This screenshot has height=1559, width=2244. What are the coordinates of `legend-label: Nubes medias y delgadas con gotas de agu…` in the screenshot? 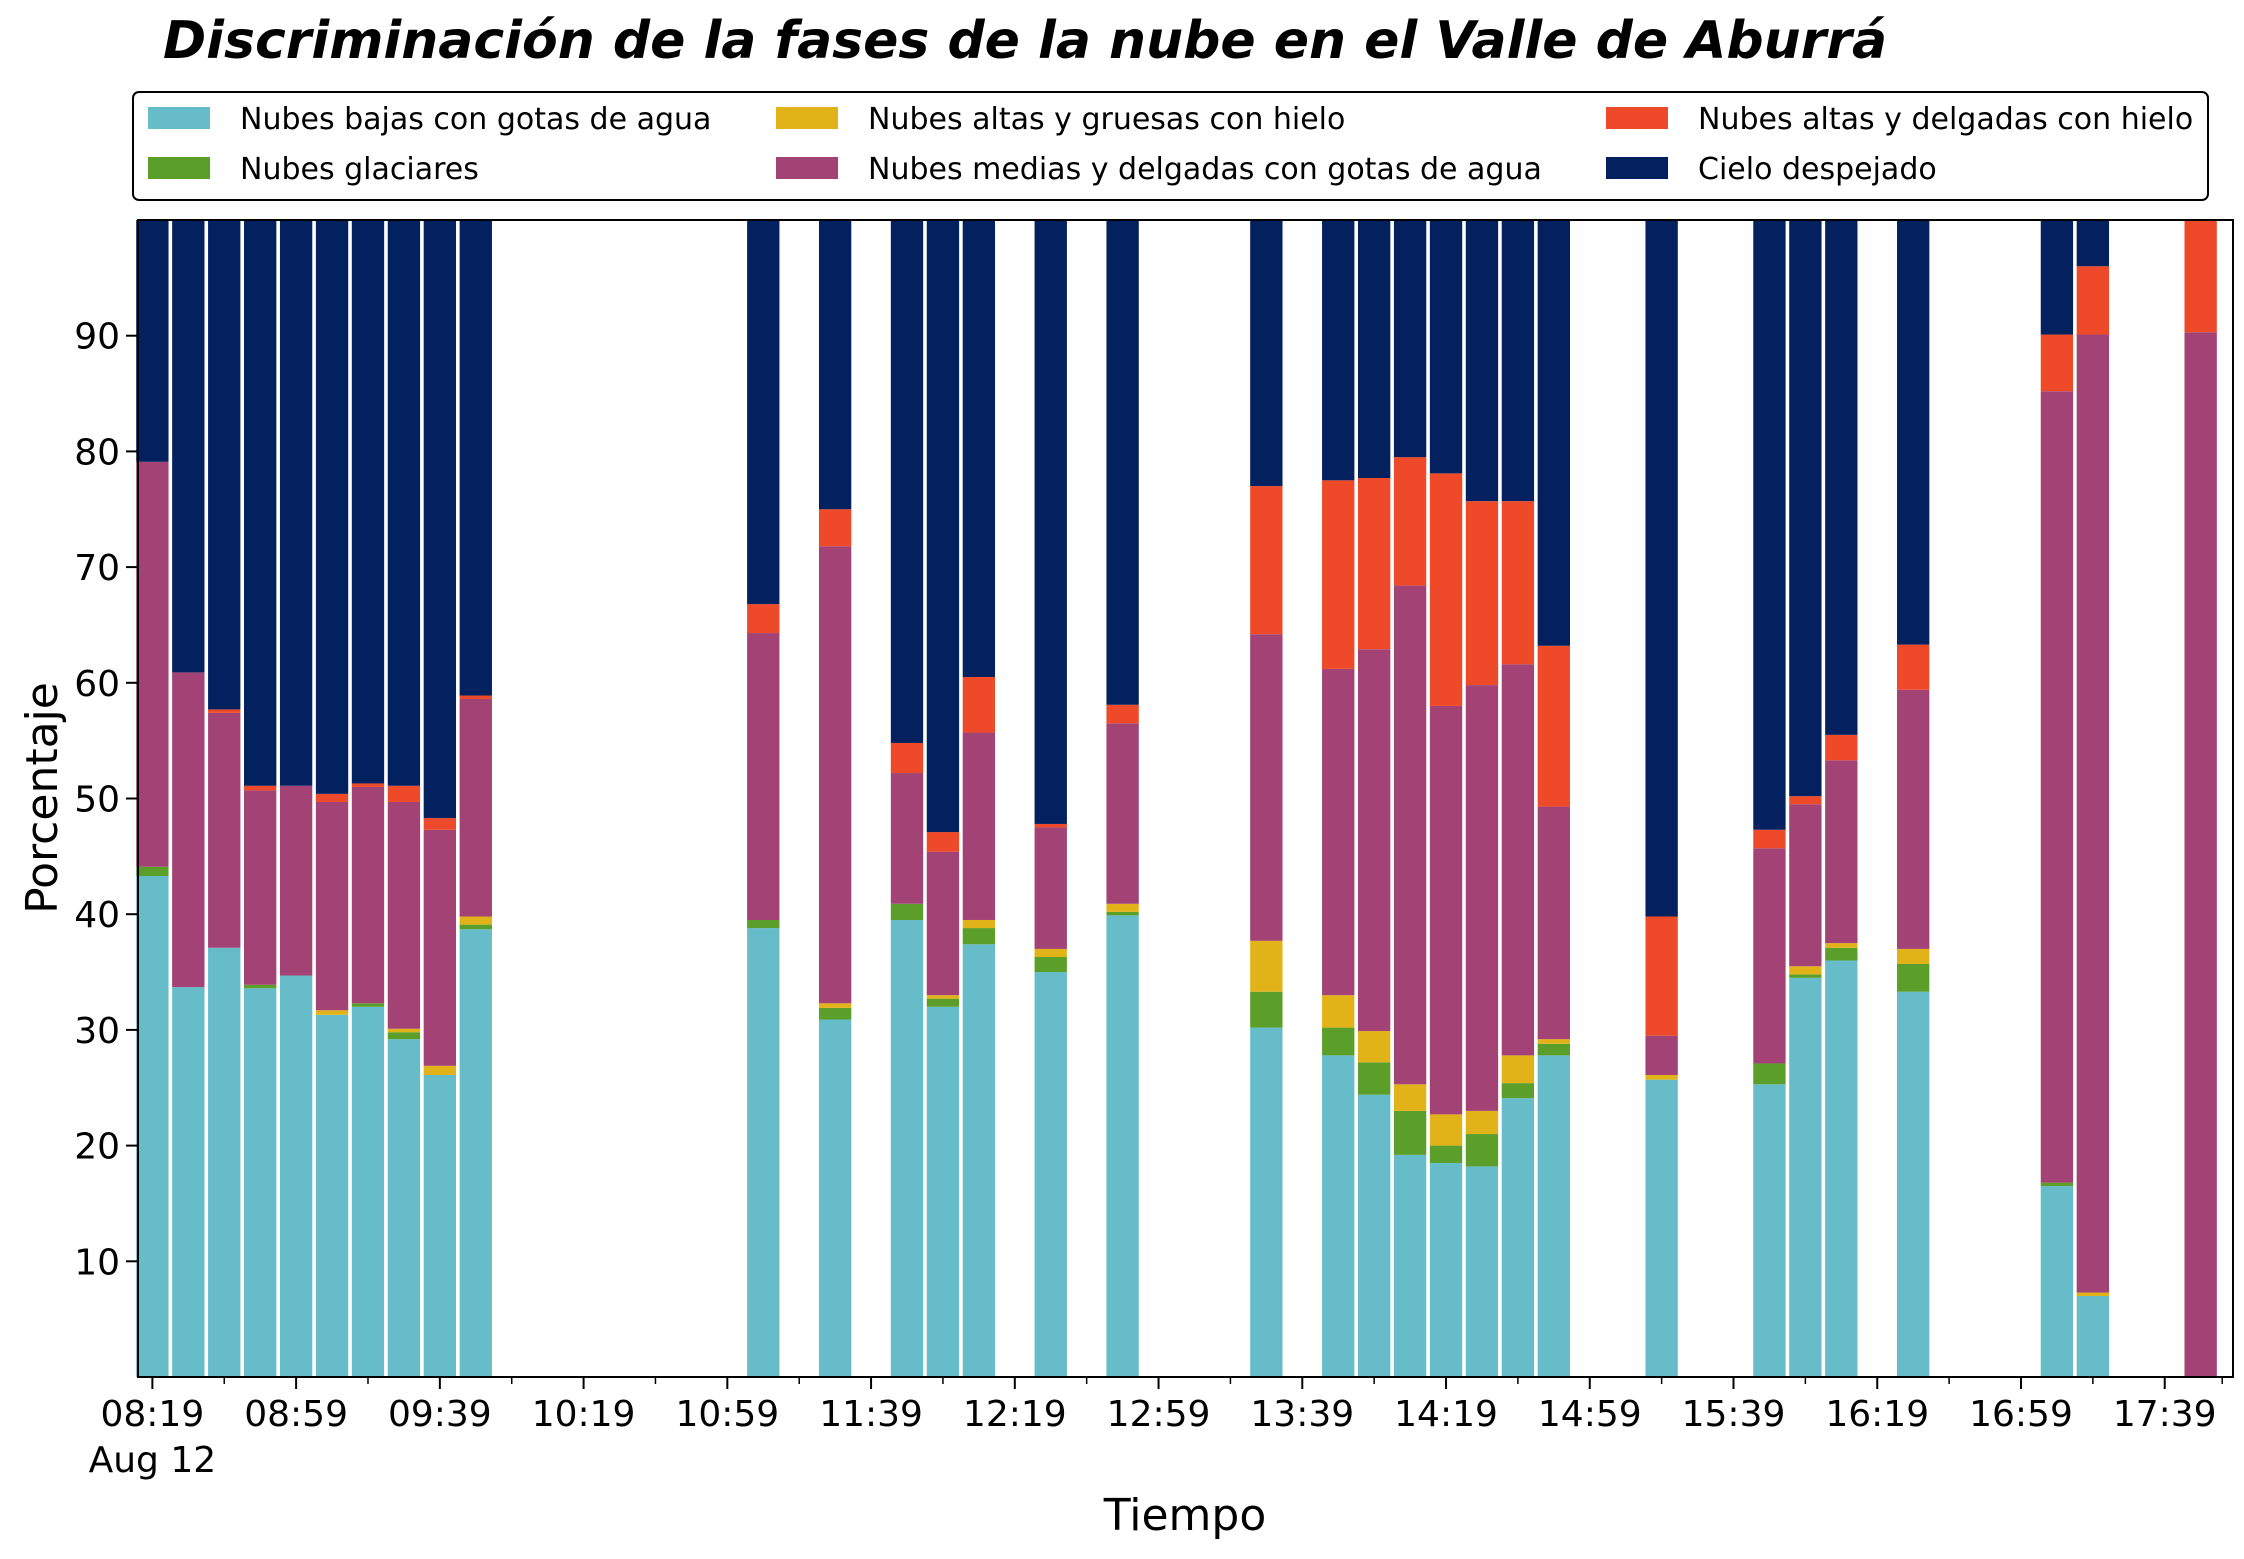 It's located at (1205, 169).